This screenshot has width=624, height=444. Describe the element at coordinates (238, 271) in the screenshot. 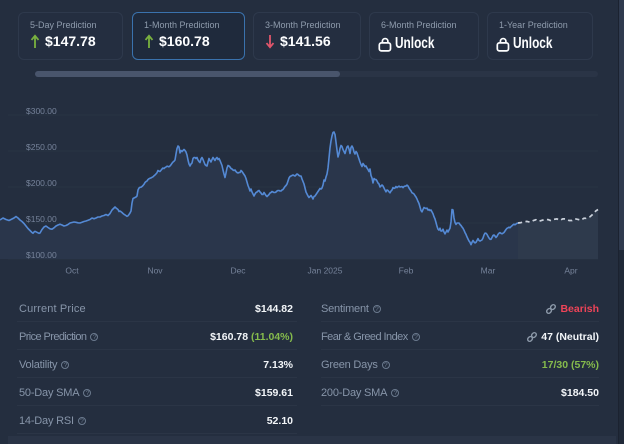

I see `svg-text: Dec` at that location.